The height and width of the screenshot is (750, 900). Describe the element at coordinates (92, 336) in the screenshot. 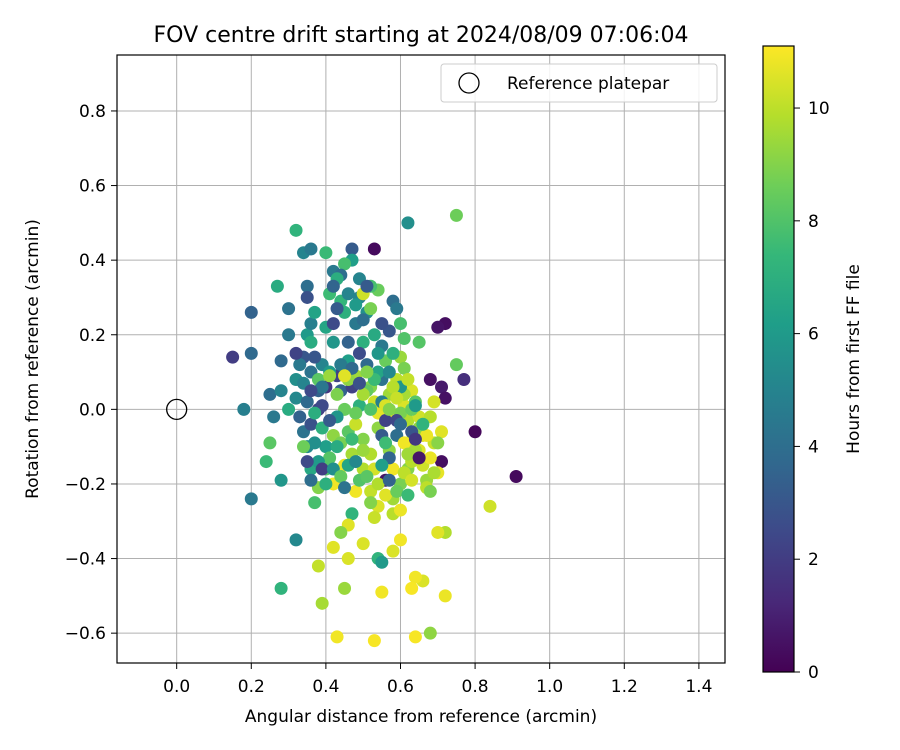

I see `y-tick-label: 0.2` at that location.